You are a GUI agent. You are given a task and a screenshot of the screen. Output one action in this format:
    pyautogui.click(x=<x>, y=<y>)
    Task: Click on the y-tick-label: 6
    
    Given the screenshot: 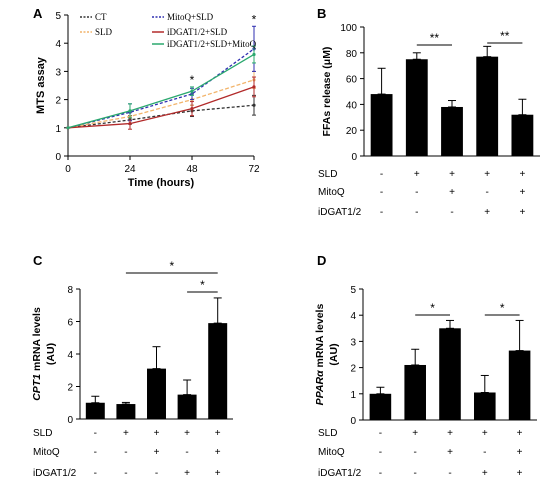 What is the action you would take?
    pyautogui.click(x=70, y=323)
    